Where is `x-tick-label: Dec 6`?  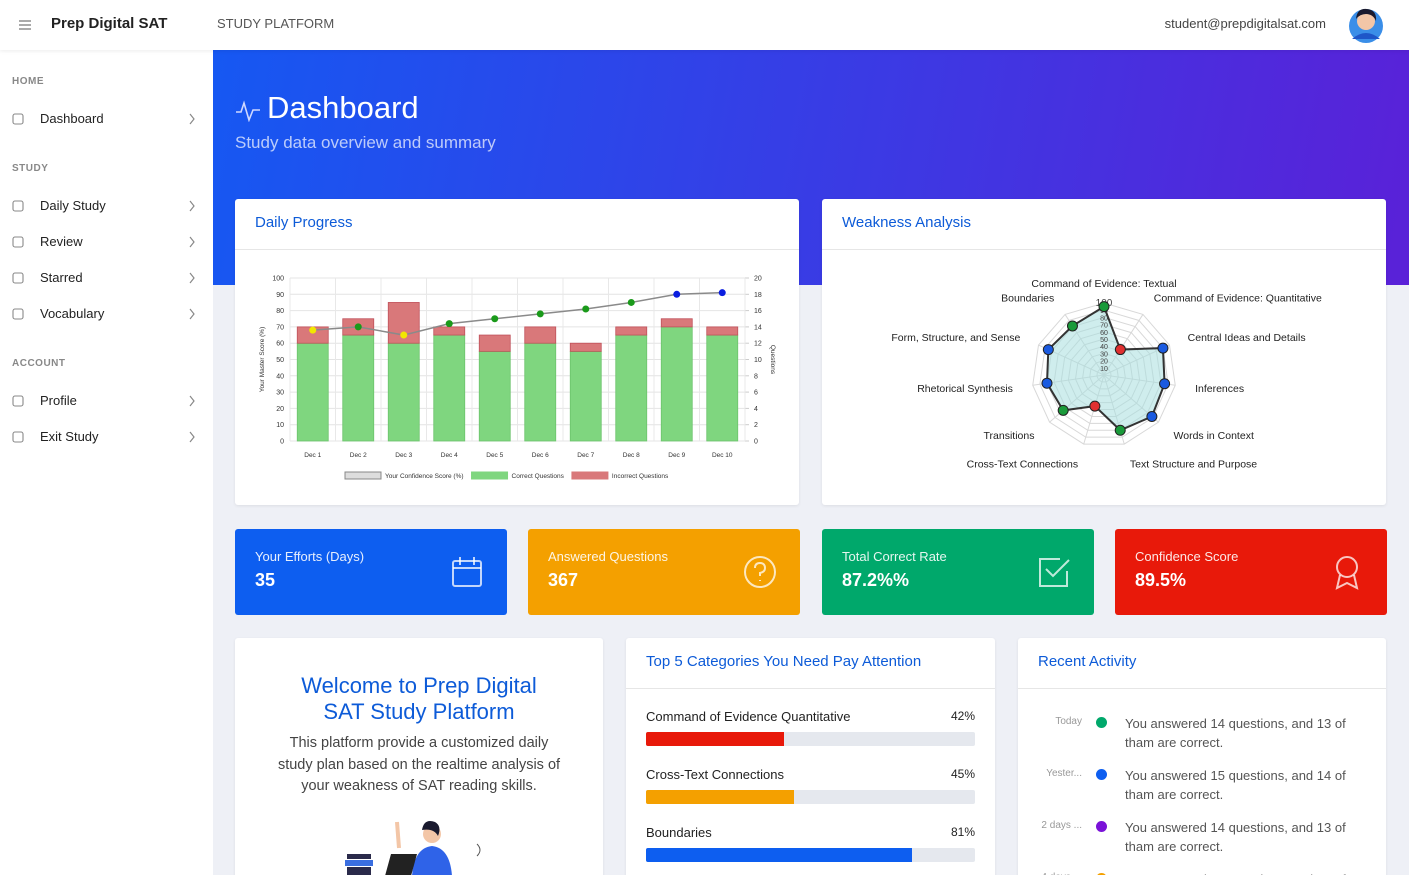 x-tick-label: Dec 6 is located at coordinates (540, 455).